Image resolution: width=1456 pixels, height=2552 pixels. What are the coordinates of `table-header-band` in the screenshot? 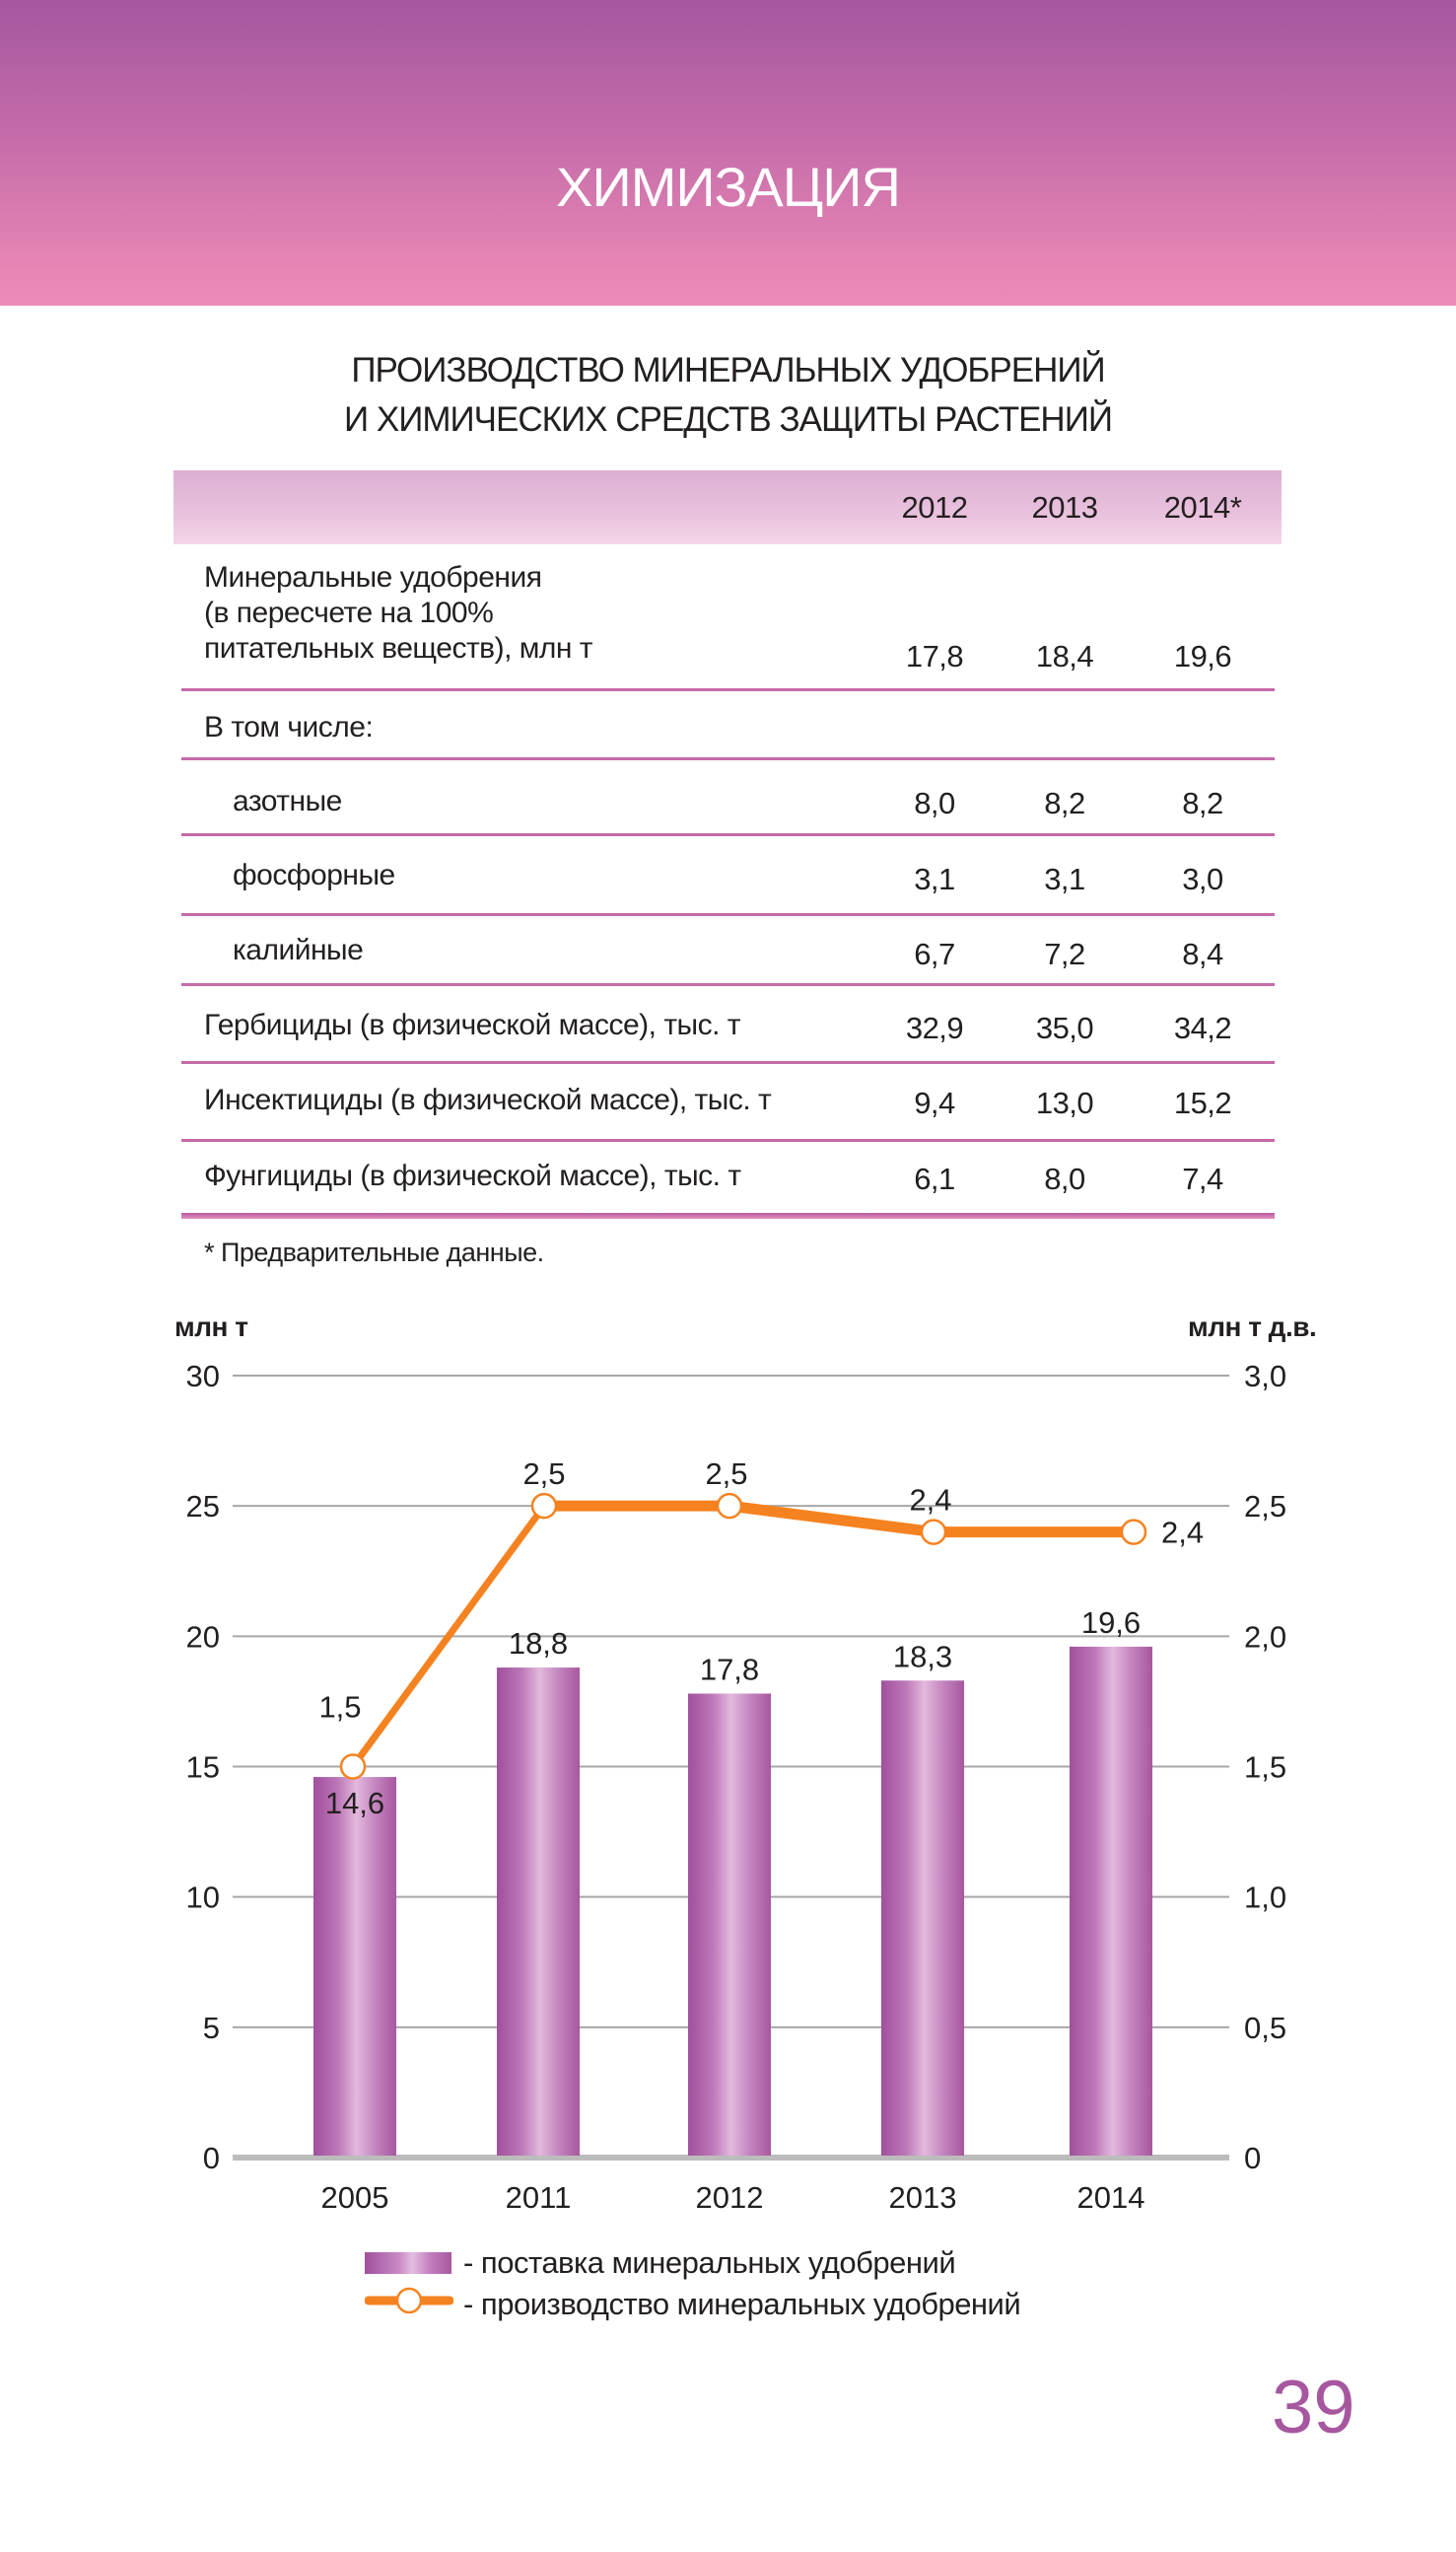 It's located at (727, 507).